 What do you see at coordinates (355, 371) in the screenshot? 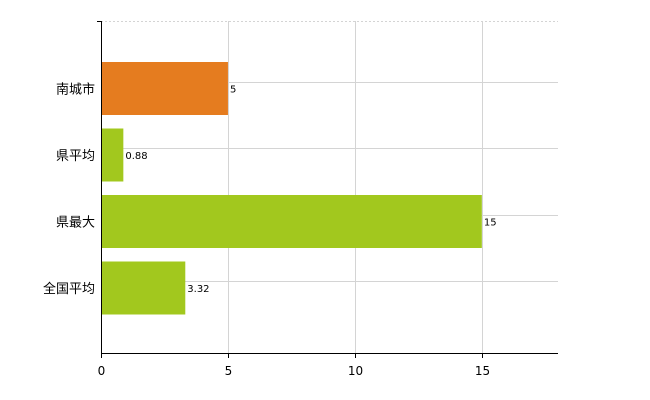
I see `x-tick-label-2: 10` at bounding box center [355, 371].